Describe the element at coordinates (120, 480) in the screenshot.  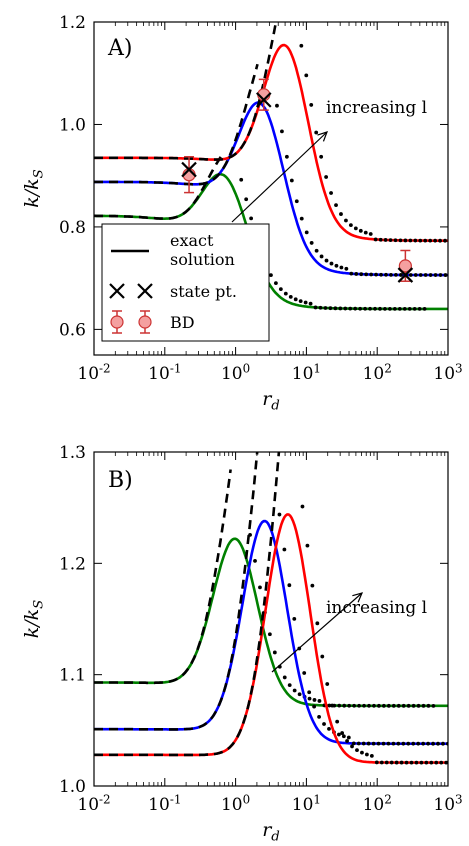
I see `panel-label: B)` at that location.